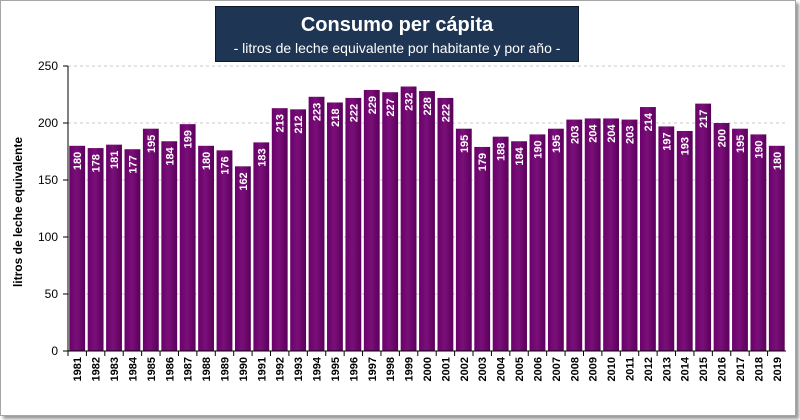 This screenshot has width=800, height=420. I want to click on x-tick-label: 1993, so click(299, 369).